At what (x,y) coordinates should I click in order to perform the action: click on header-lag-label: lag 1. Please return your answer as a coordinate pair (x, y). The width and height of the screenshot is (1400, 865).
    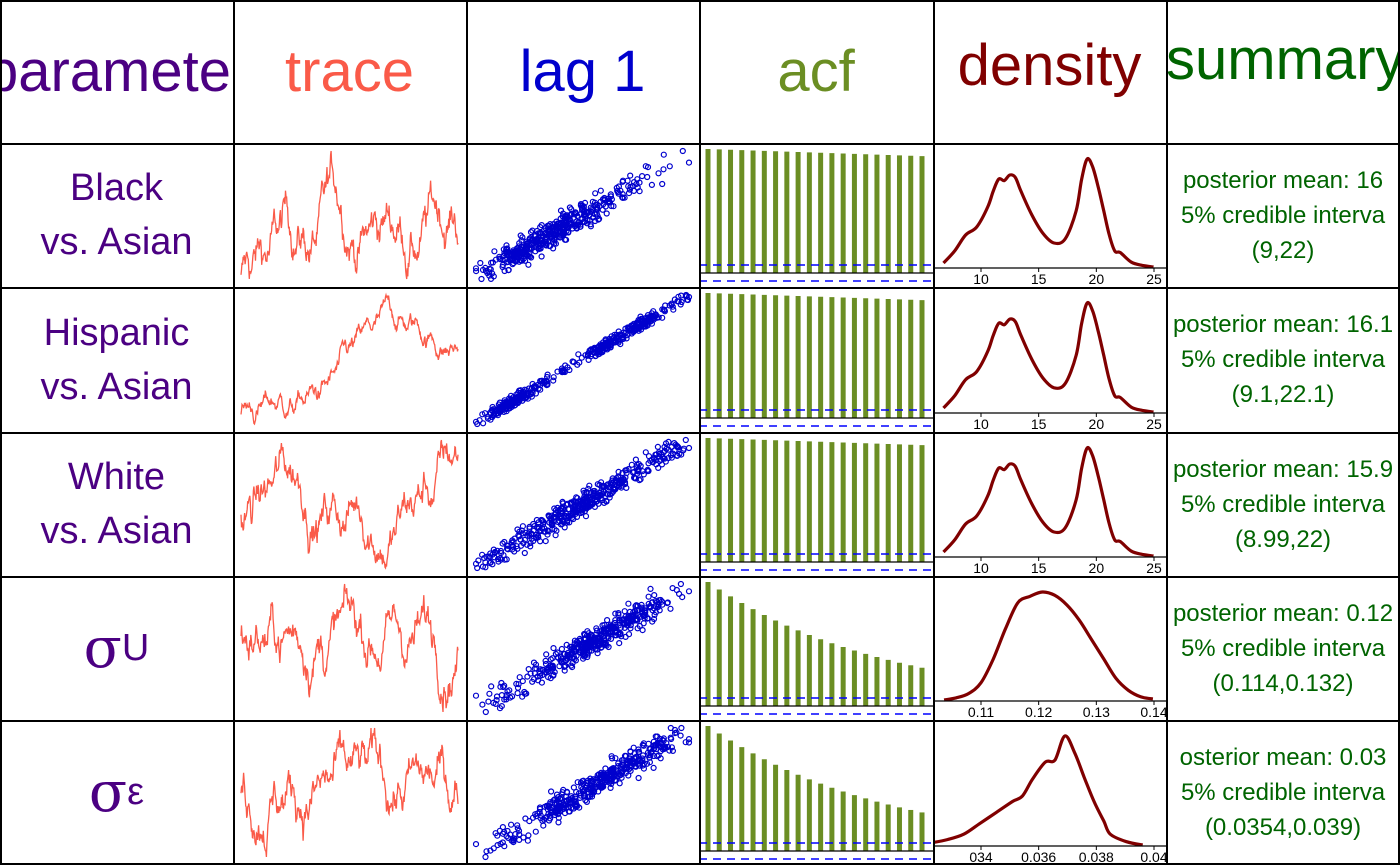
    Looking at the image, I should click on (582, 71).